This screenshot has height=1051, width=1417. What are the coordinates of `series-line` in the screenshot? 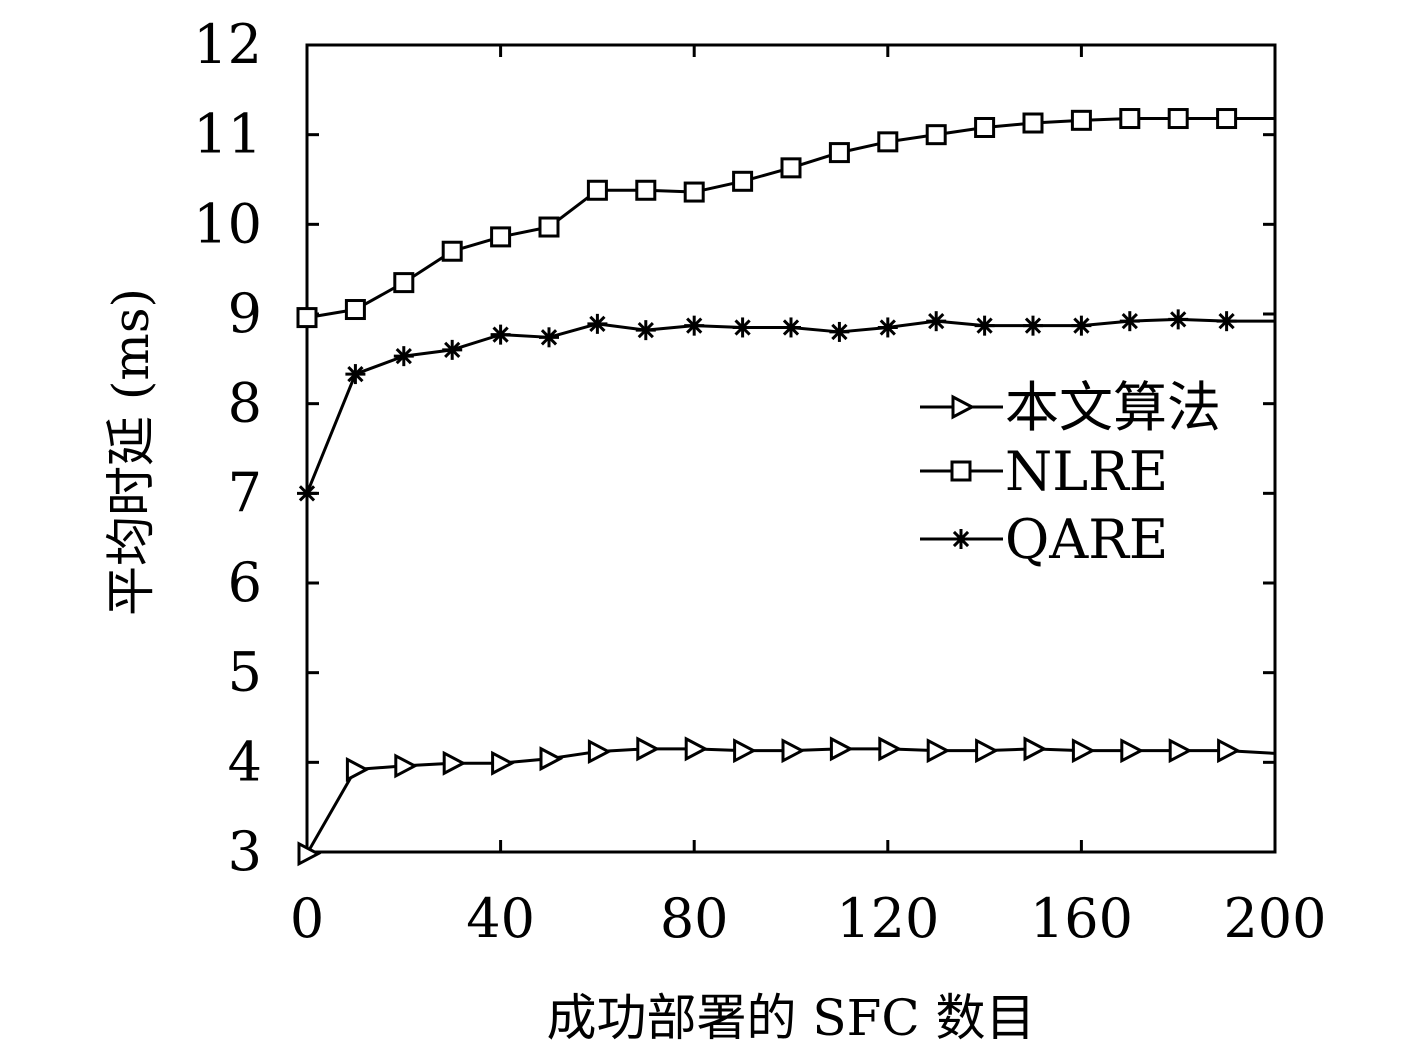 It's located at (790, 218).